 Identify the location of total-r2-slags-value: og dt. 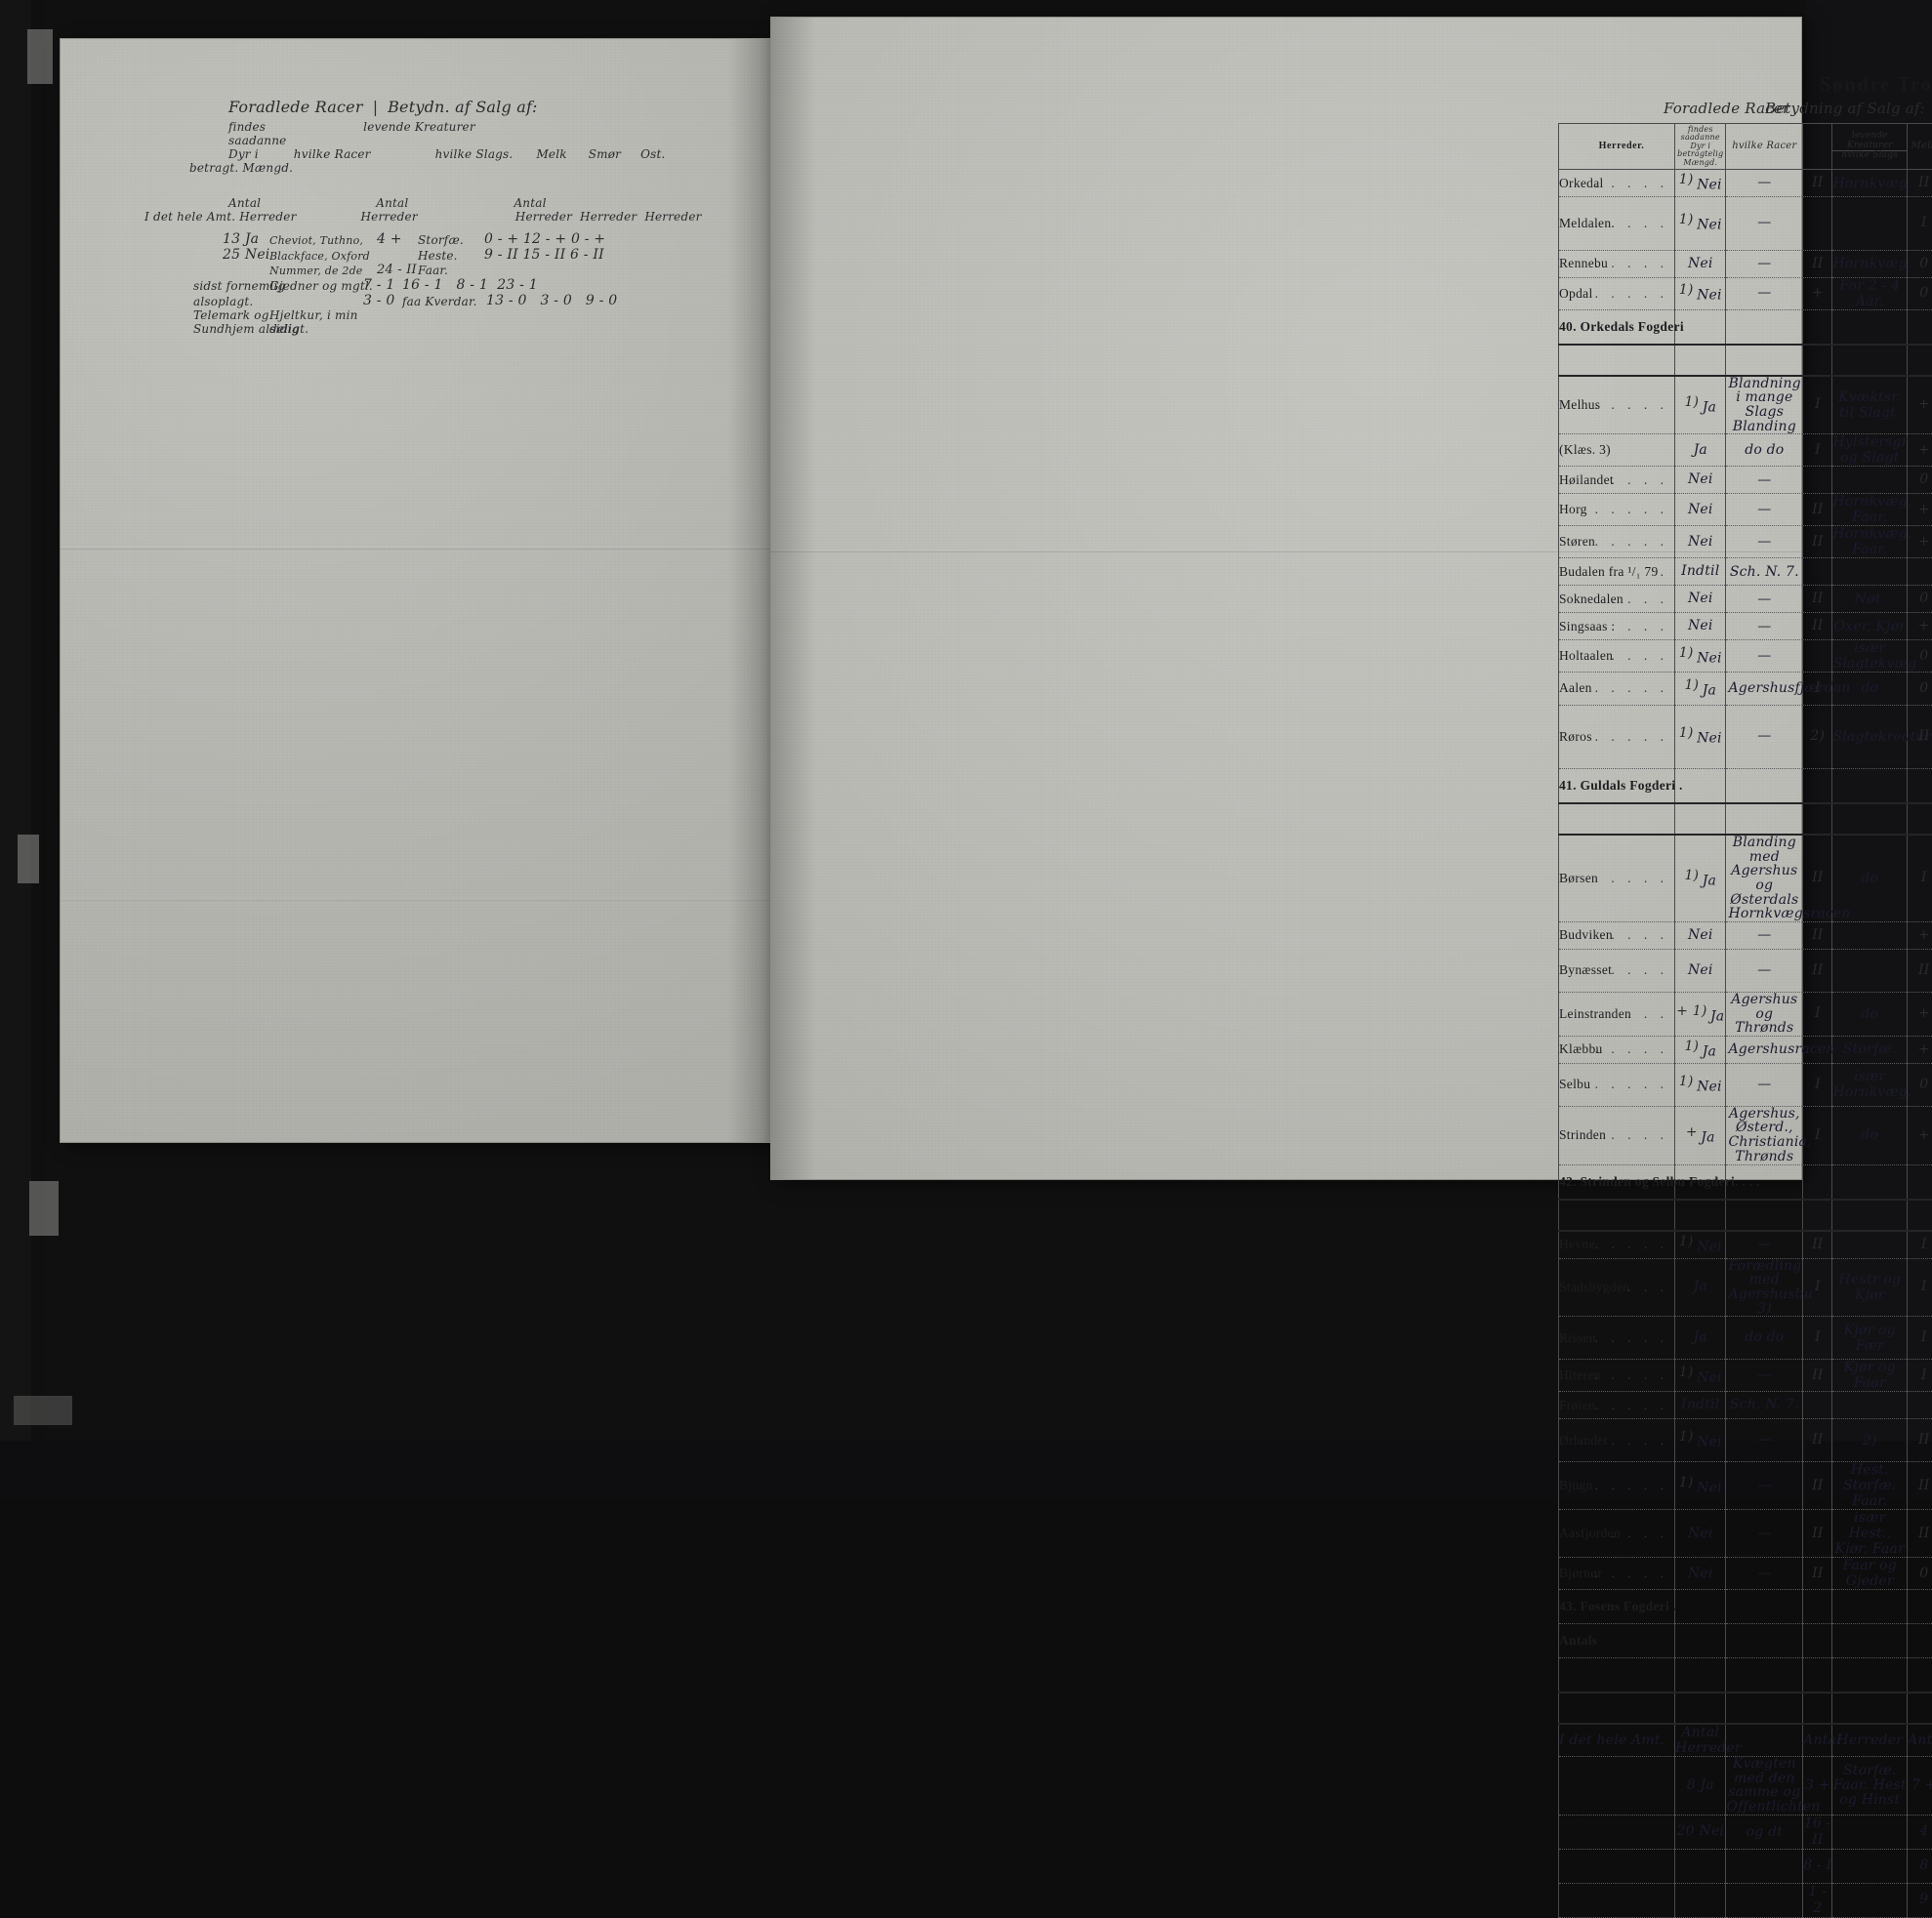
(1765, 1832).